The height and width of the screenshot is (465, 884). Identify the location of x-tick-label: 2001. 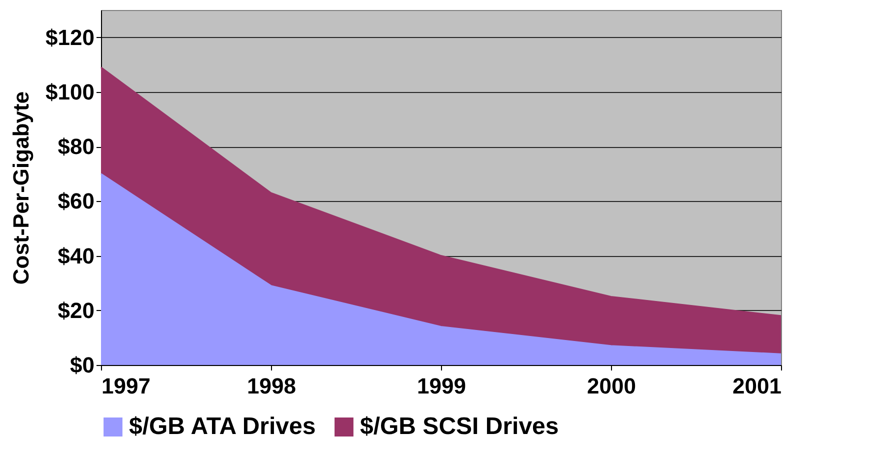
(757, 386).